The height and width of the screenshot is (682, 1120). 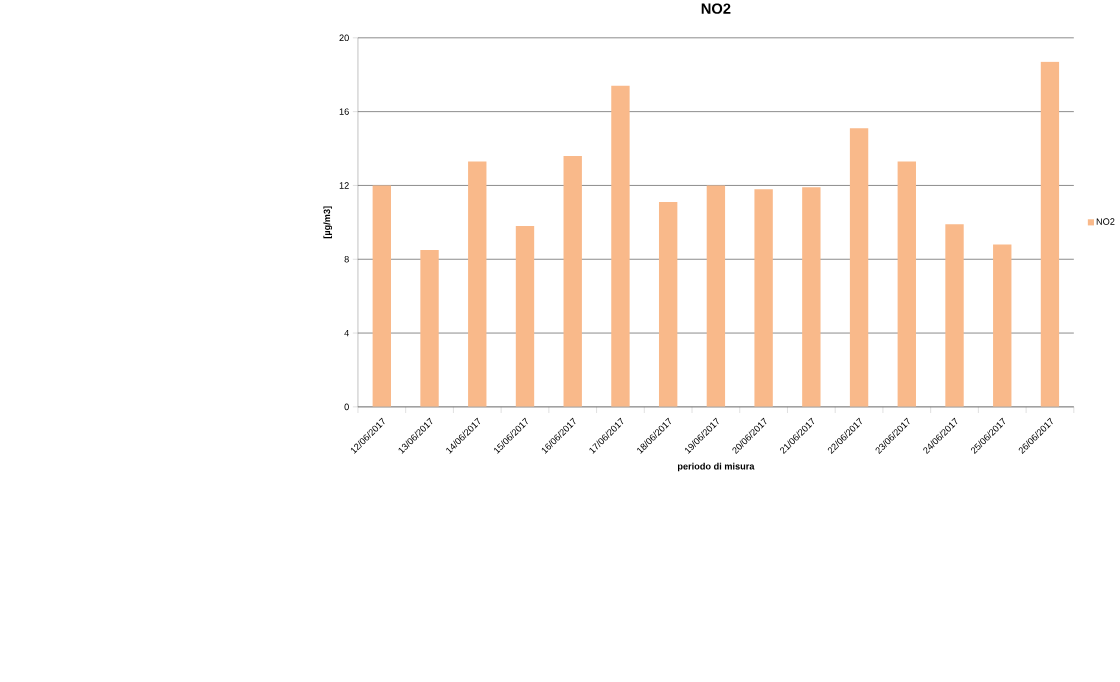 What do you see at coordinates (1105, 221) in the screenshot?
I see `legend-label: NO2` at bounding box center [1105, 221].